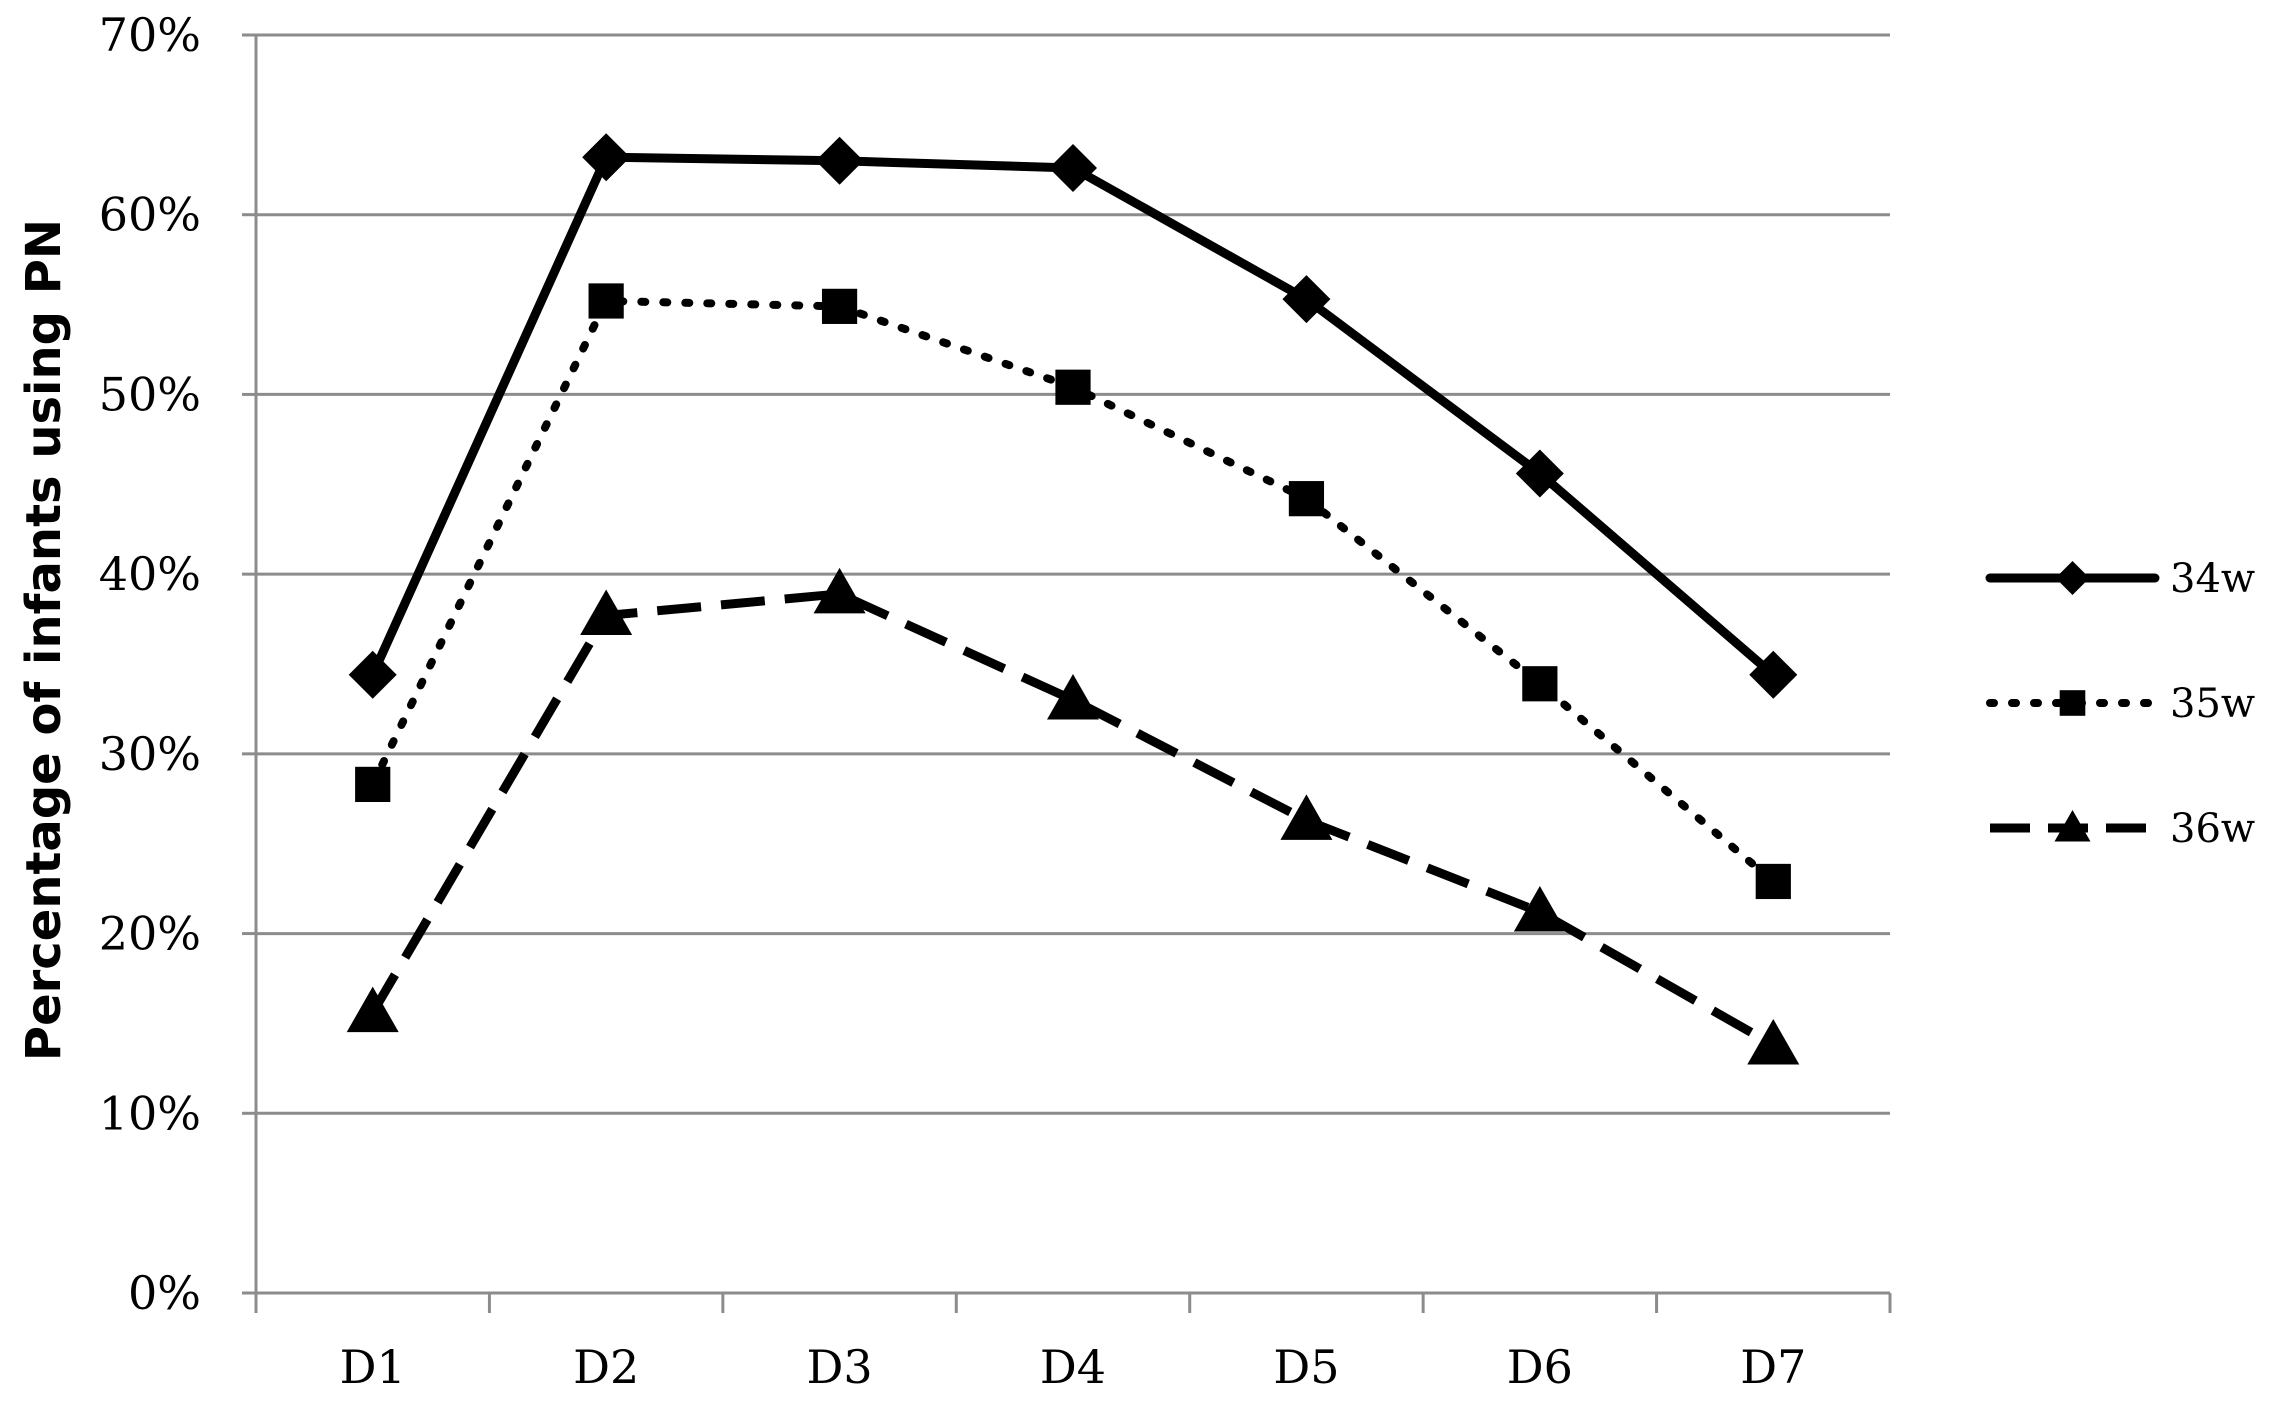 The width and height of the screenshot is (2287, 1407). What do you see at coordinates (164, 1293) in the screenshot?
I see `y-tick-label: 0%` at bounding box center [164, 1293].